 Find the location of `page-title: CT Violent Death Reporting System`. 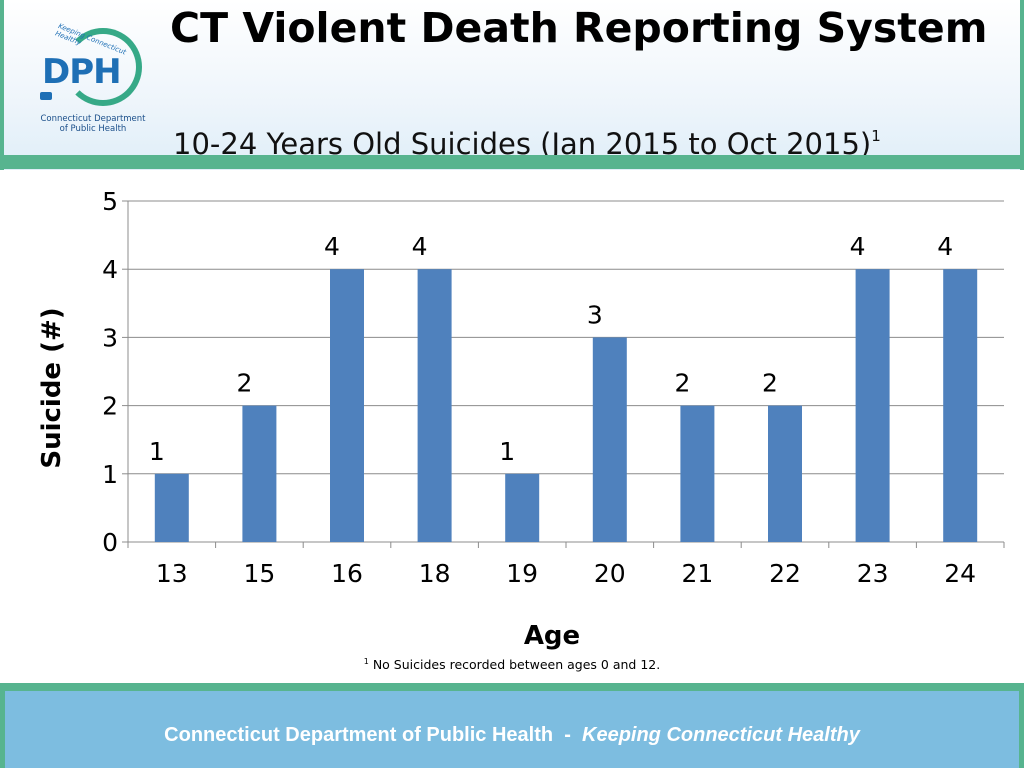

page-title: CT Violent Death Reporting System is located at coordinates (579, 28).